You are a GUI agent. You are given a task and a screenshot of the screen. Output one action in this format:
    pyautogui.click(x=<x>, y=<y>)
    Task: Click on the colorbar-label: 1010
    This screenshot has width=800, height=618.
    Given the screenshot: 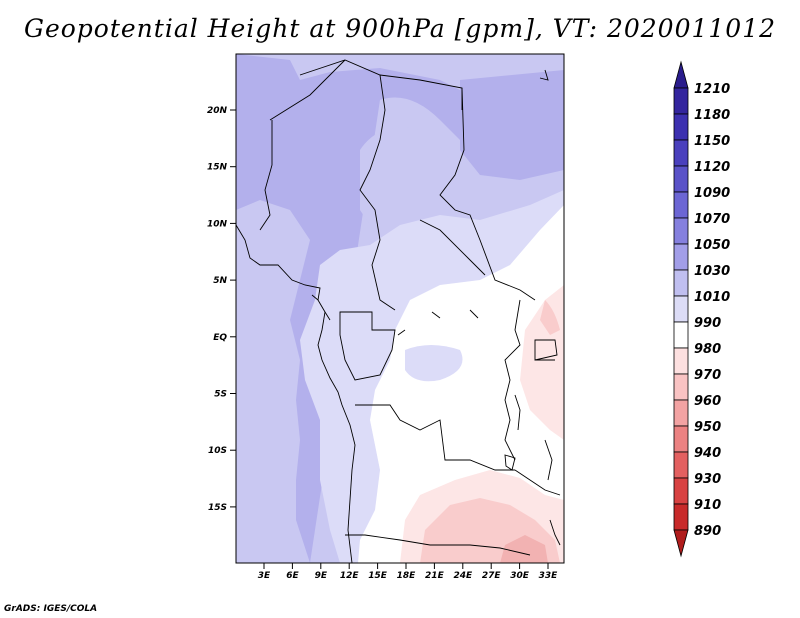 What is the action you would take?
    pyautogui.click(x=712, y=297)
    